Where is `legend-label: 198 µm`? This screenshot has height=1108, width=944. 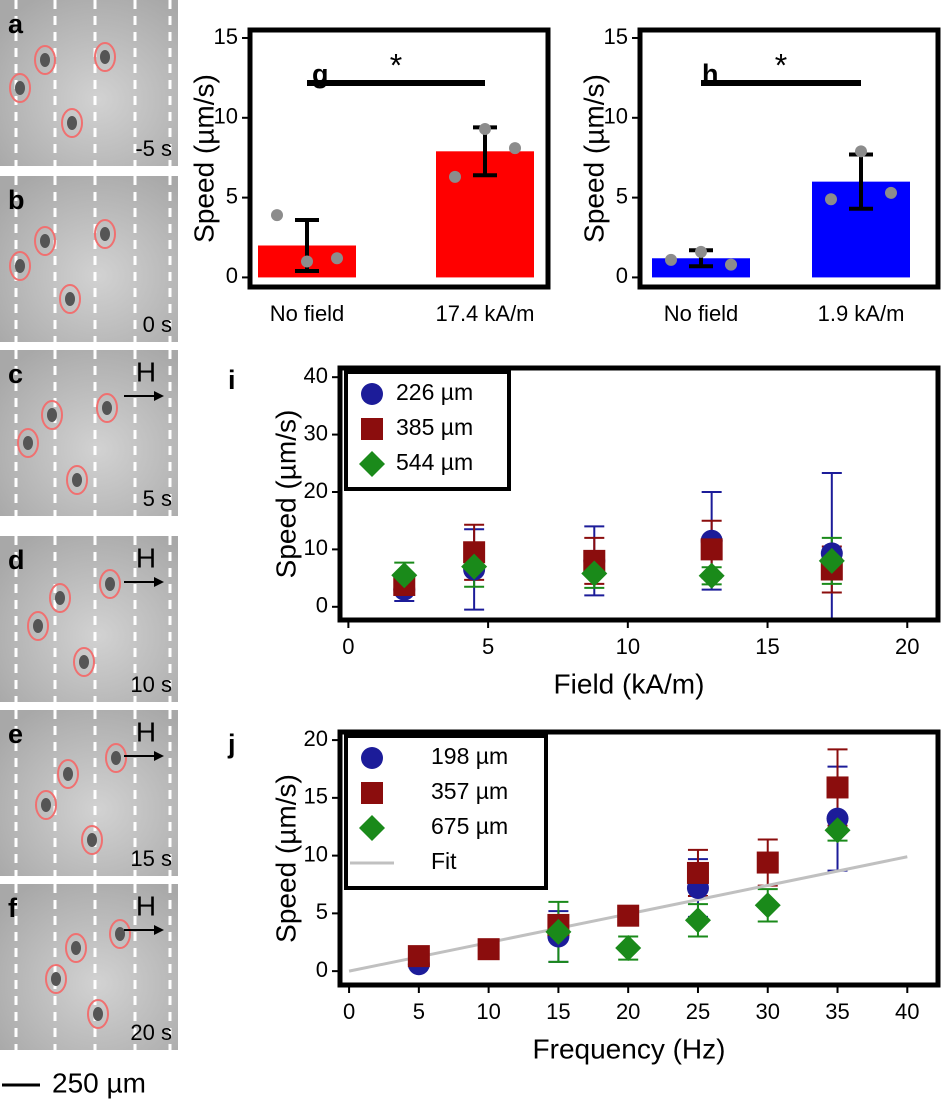 legend-label: 198 µm is located at coordinates (469, 756).